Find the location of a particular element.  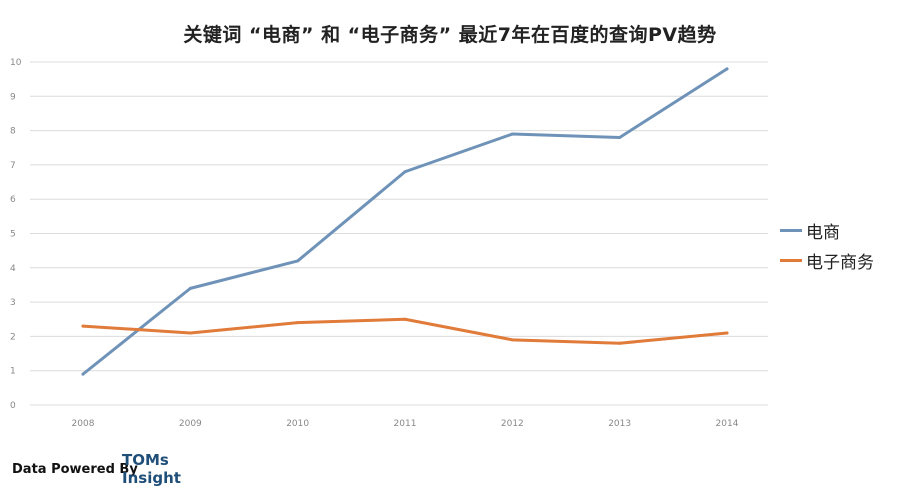

legend: 电商 电子商务 is located at coordinates (827, 245).